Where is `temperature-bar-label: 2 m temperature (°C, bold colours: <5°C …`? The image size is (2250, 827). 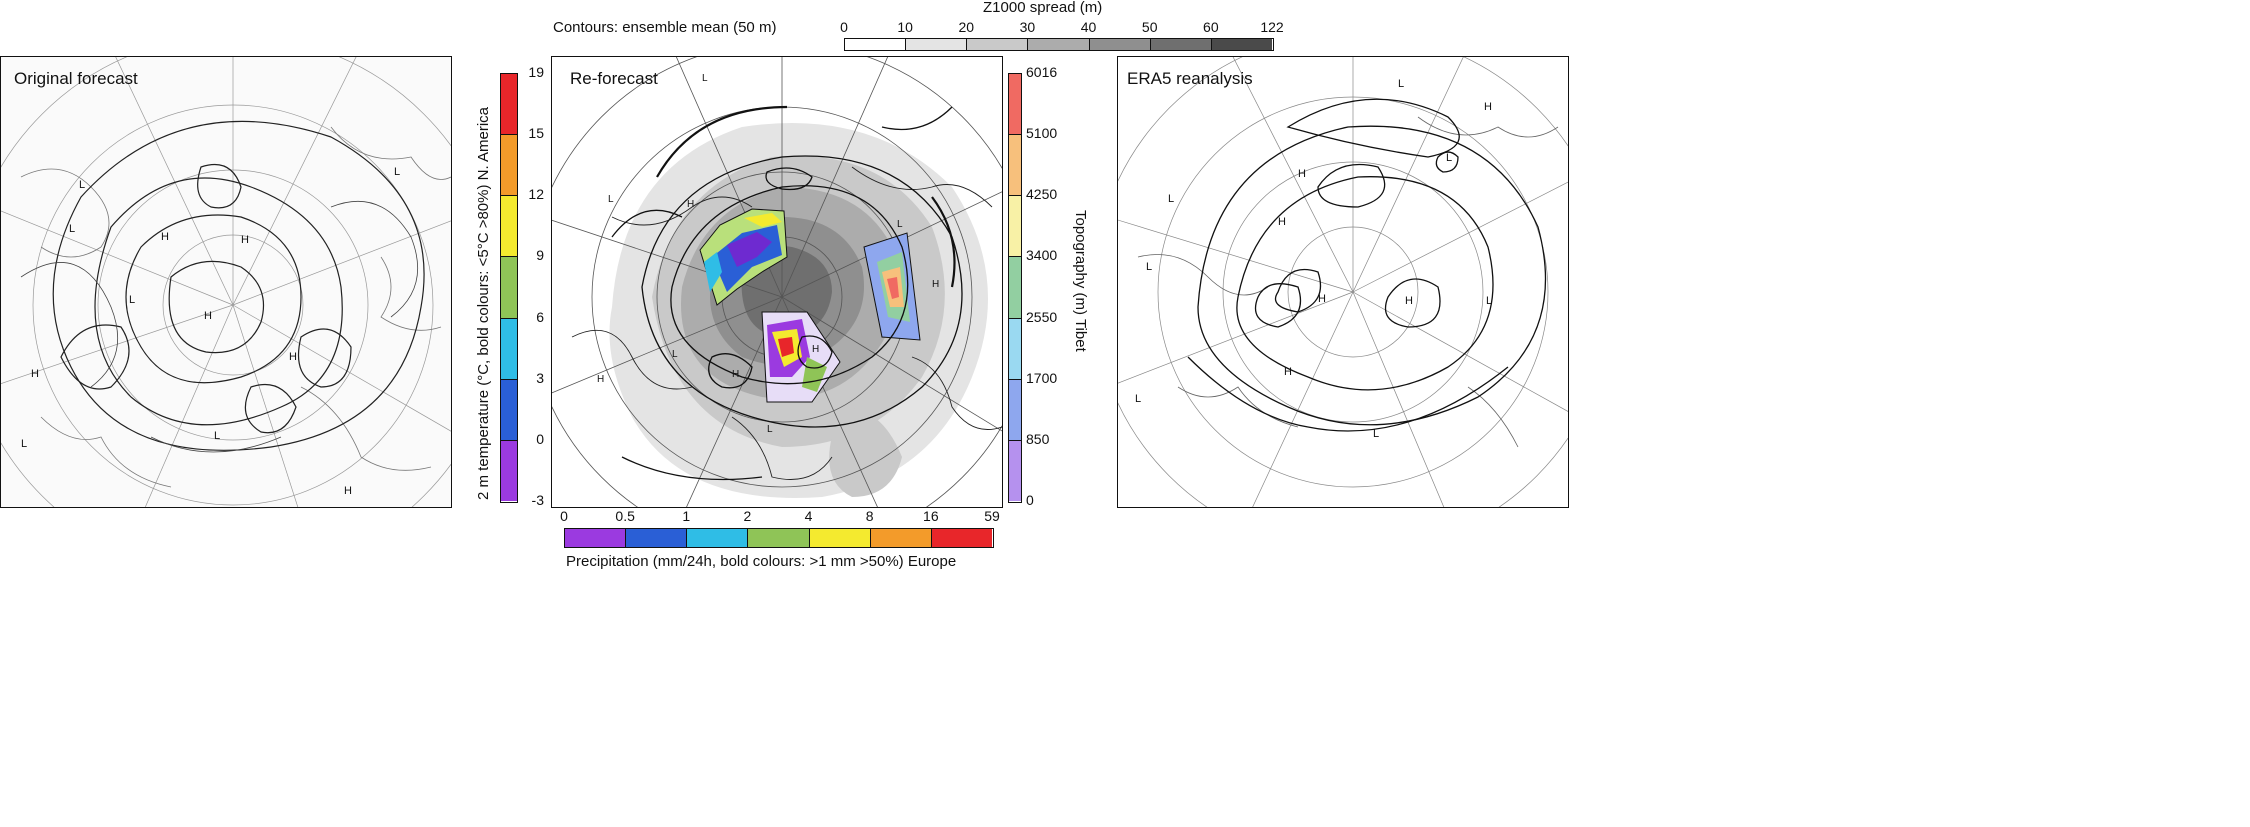 temperature-bar-label: 2 m temperature (°C, bold colours: <5°C … is located at coordinates (483, 303).